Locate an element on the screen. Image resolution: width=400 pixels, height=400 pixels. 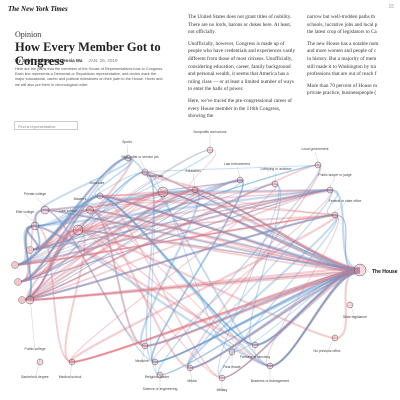
text-line: The new House has a notable num is located at coordinates (343, 43).